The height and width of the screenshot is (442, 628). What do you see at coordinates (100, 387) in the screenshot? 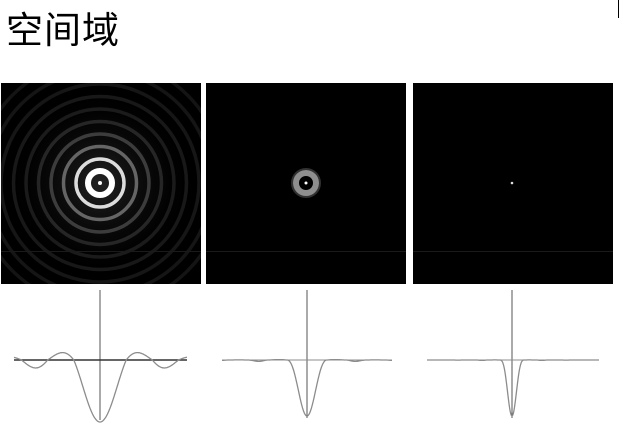
I see `profile-curve-wide` at bounding box center [100, 387].